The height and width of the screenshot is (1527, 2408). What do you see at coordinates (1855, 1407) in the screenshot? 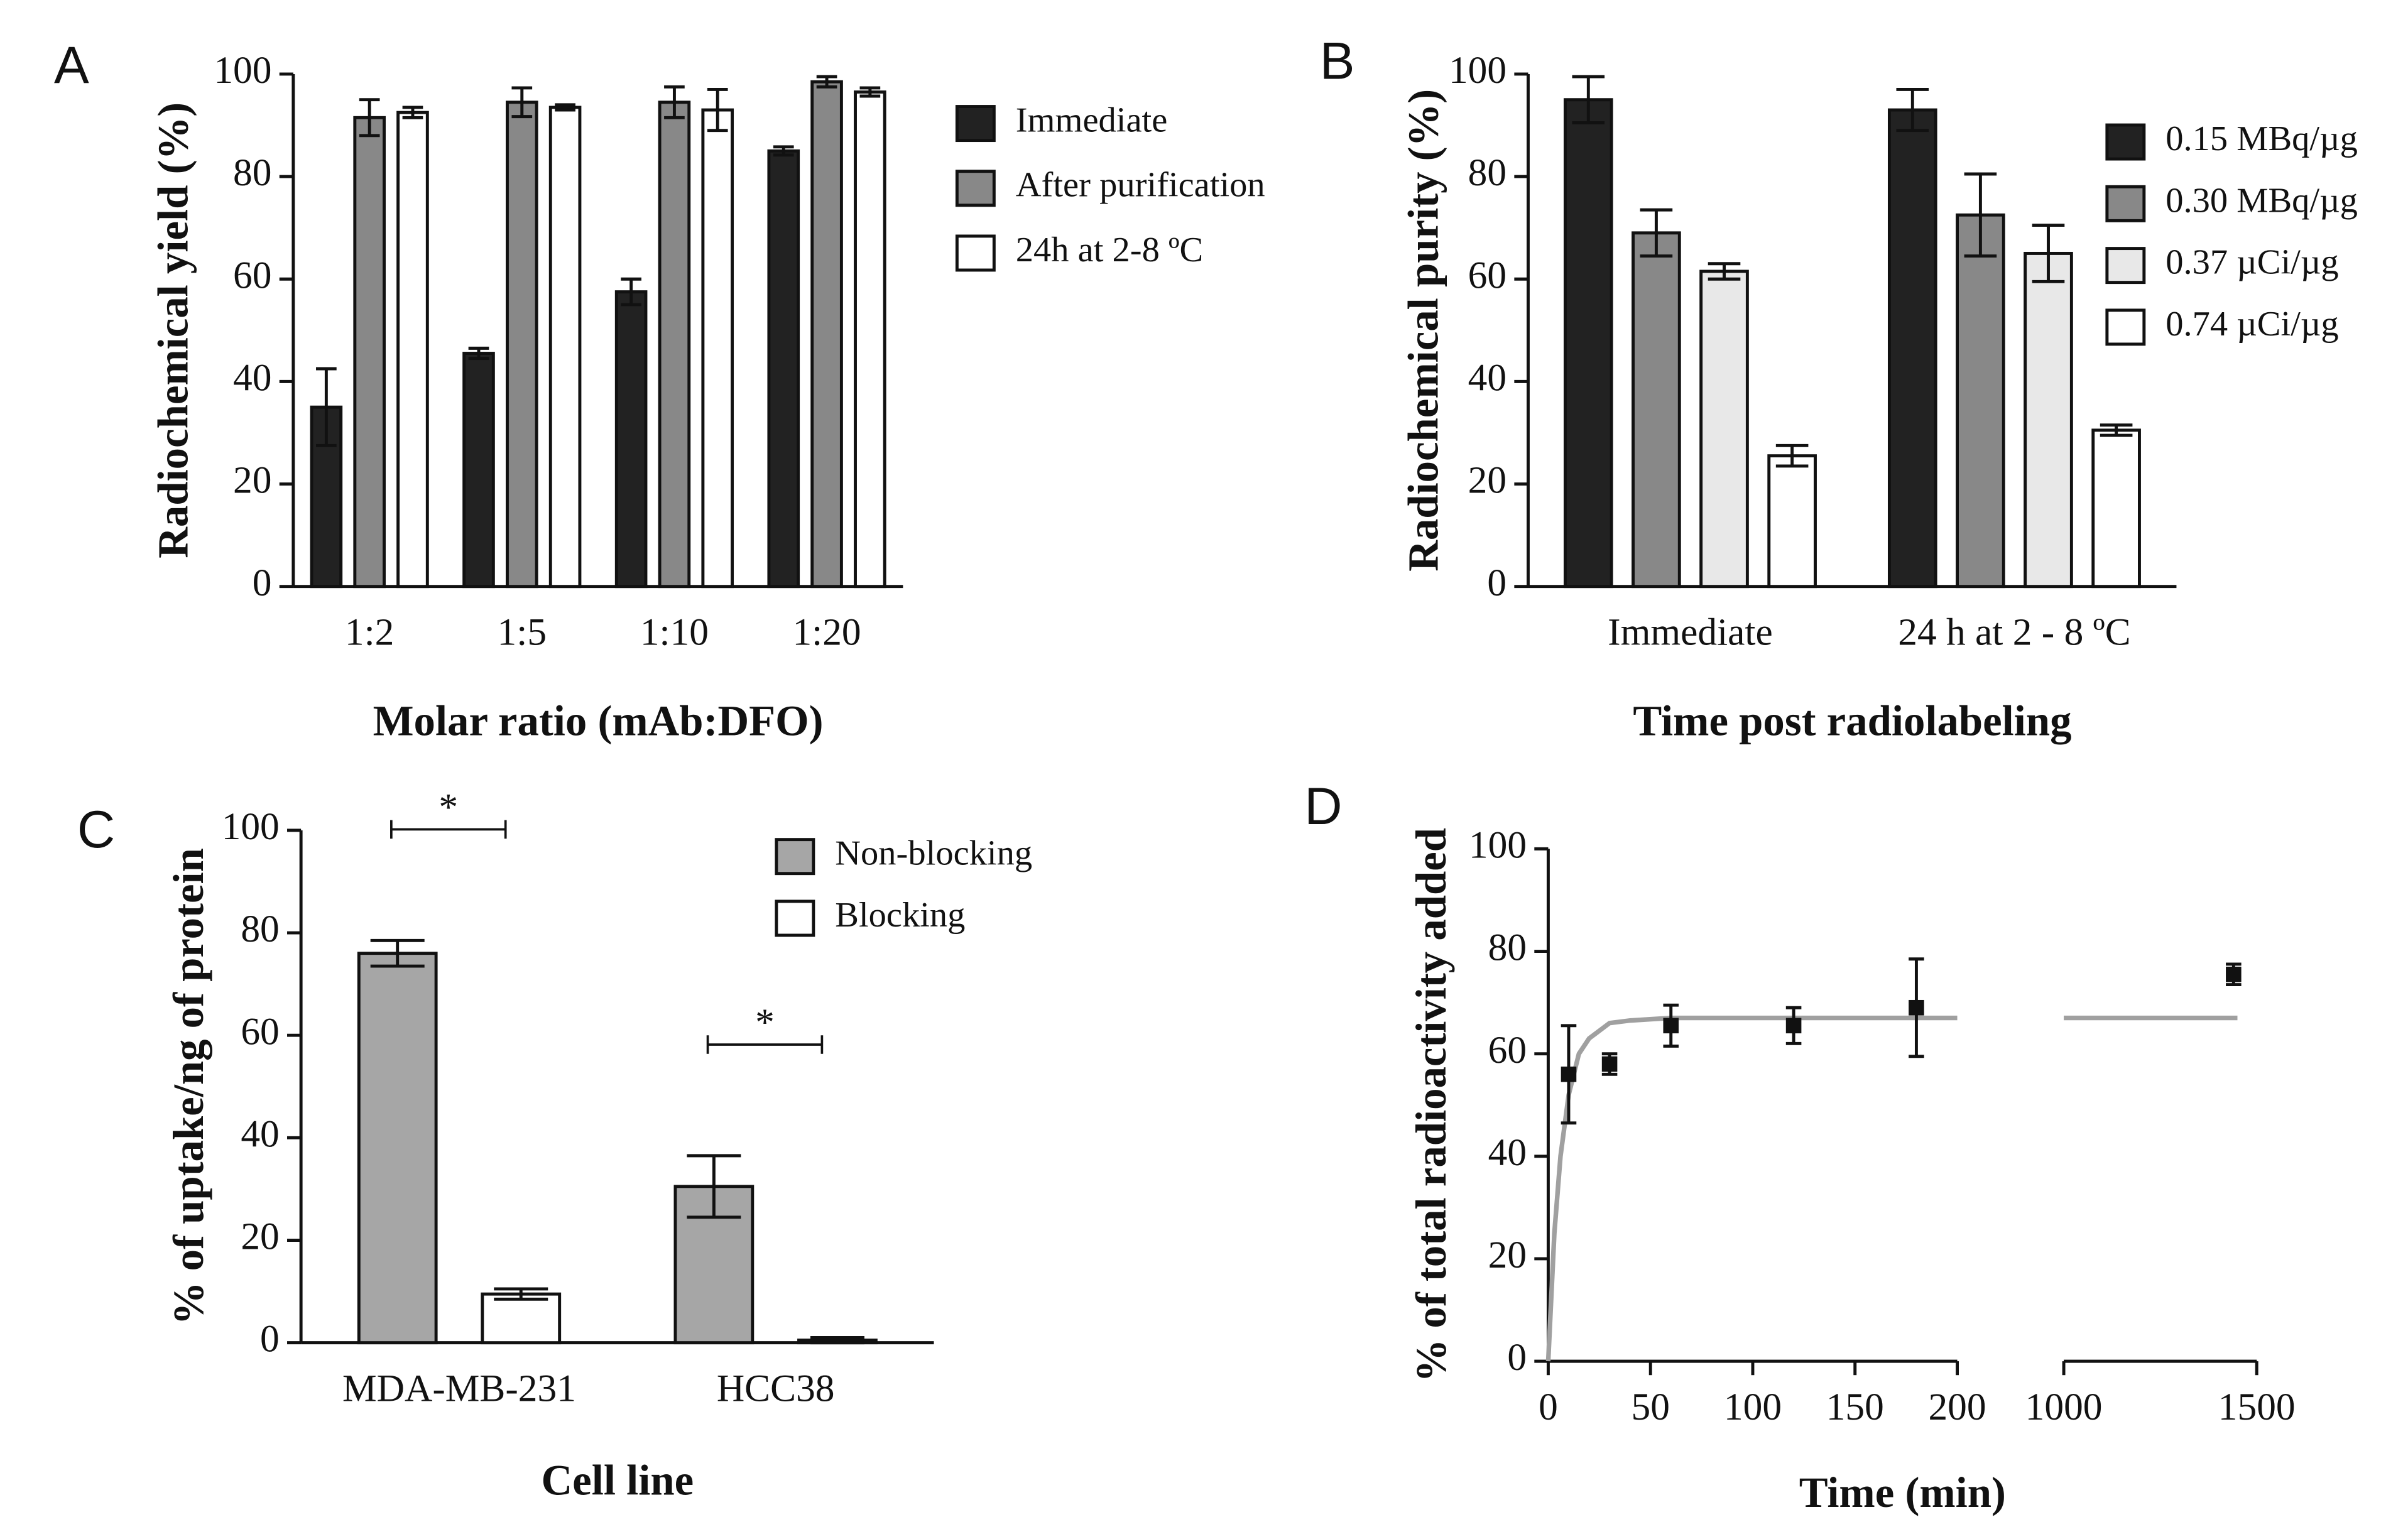
I see `x-tick-label: 150` at bounding box center [1855, 1407].